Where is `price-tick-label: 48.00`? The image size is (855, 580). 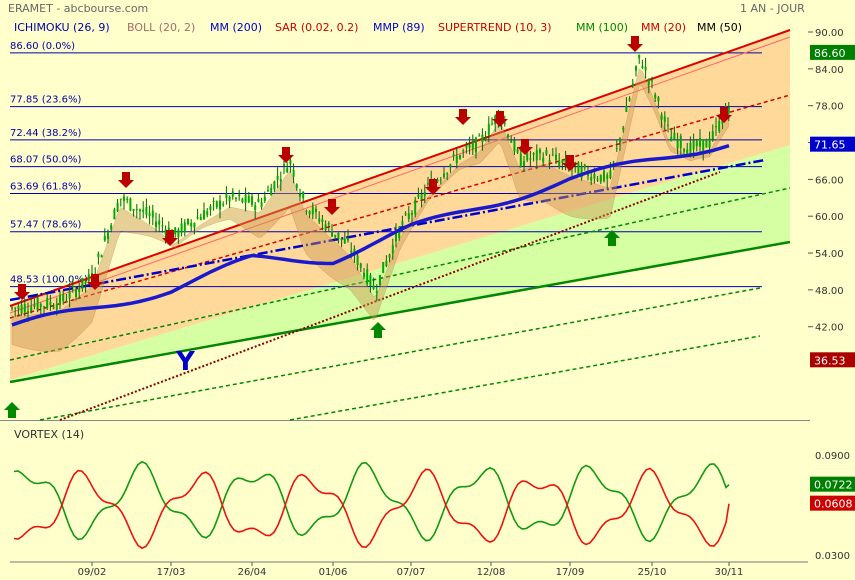
price-tick-label: 48.00 is located at coordinates (829, 291).